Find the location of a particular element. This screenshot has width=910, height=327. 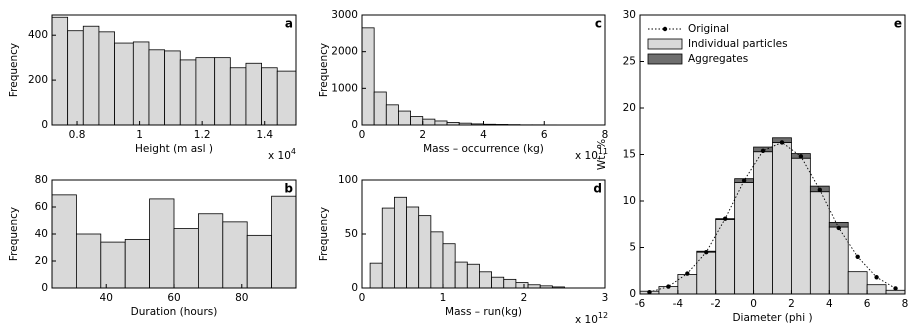

x-axis-label: Duration (hours) is located at coordinates (174, 312).